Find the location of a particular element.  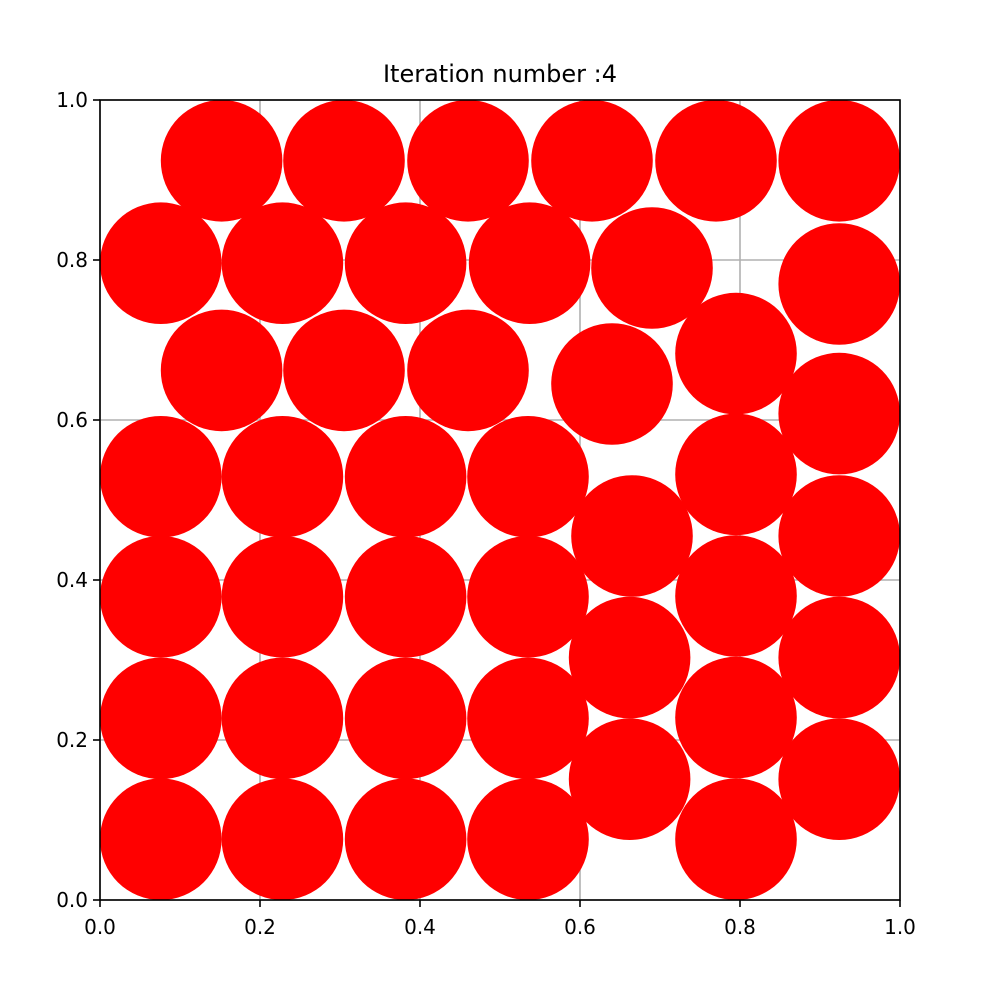

x-tick-label: 1.0 is located at coordinates (900, 927).